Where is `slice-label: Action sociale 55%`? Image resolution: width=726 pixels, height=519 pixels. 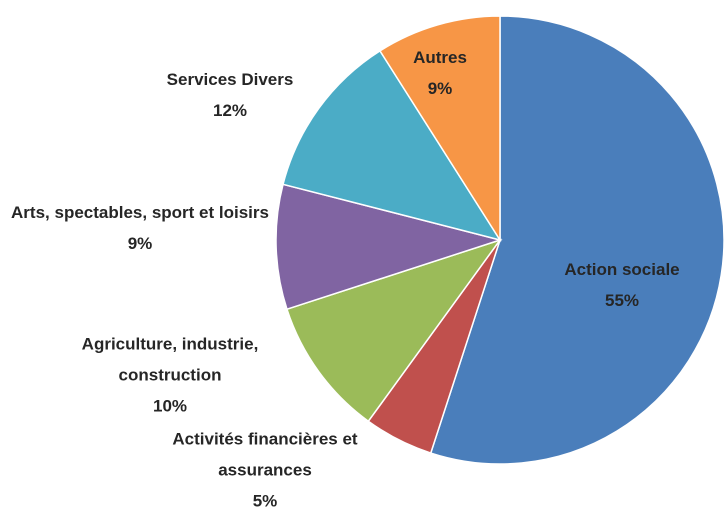
slice-label: Action sociale 55% is located at coordinates (622, 285).